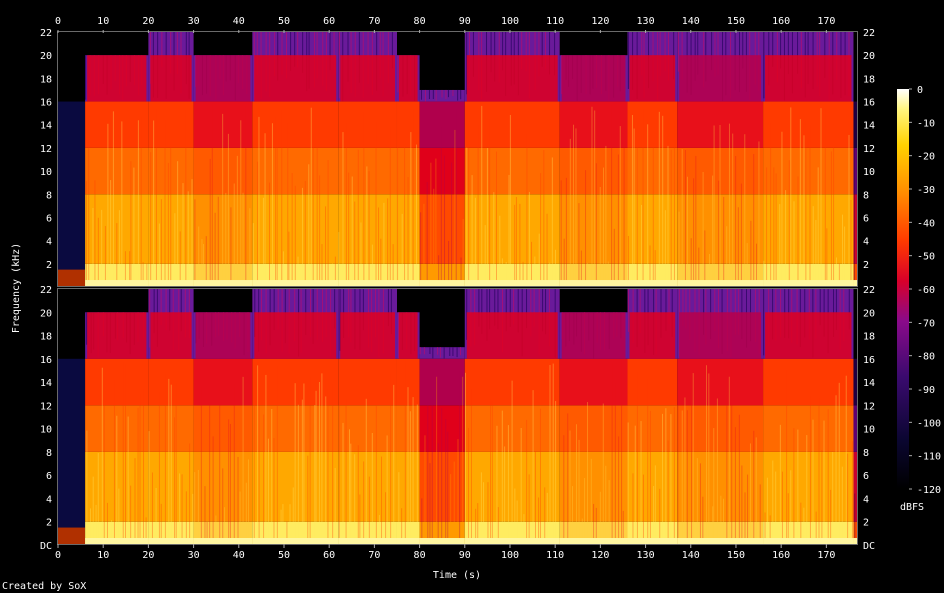 Image resolution: width=944 pixels, height=593 pixels. I want to click on y-tick-label-right: 16, so click(869, 360).